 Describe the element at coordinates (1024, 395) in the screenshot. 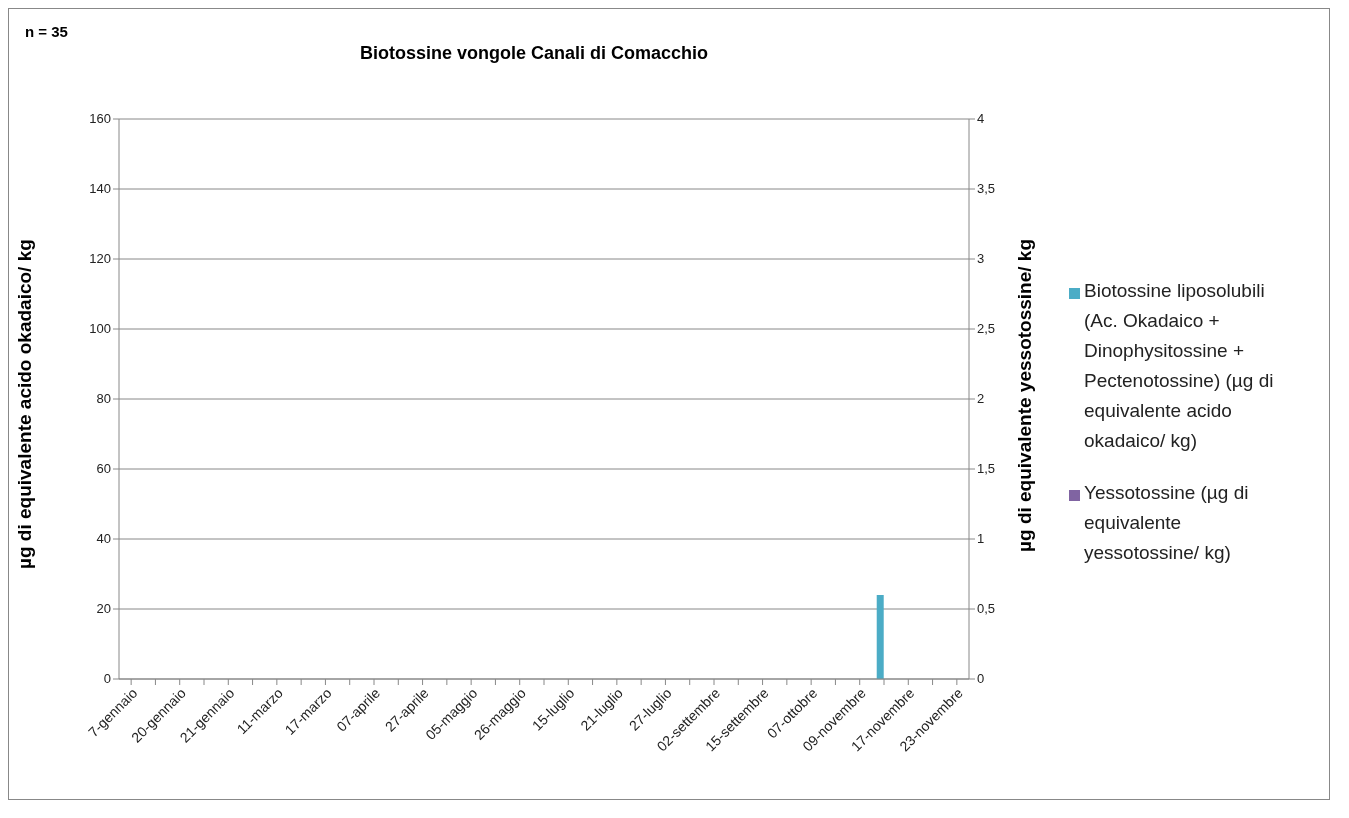

I see `y2-axis-title: µg di equivalente yessotossine/ kg` at that location.